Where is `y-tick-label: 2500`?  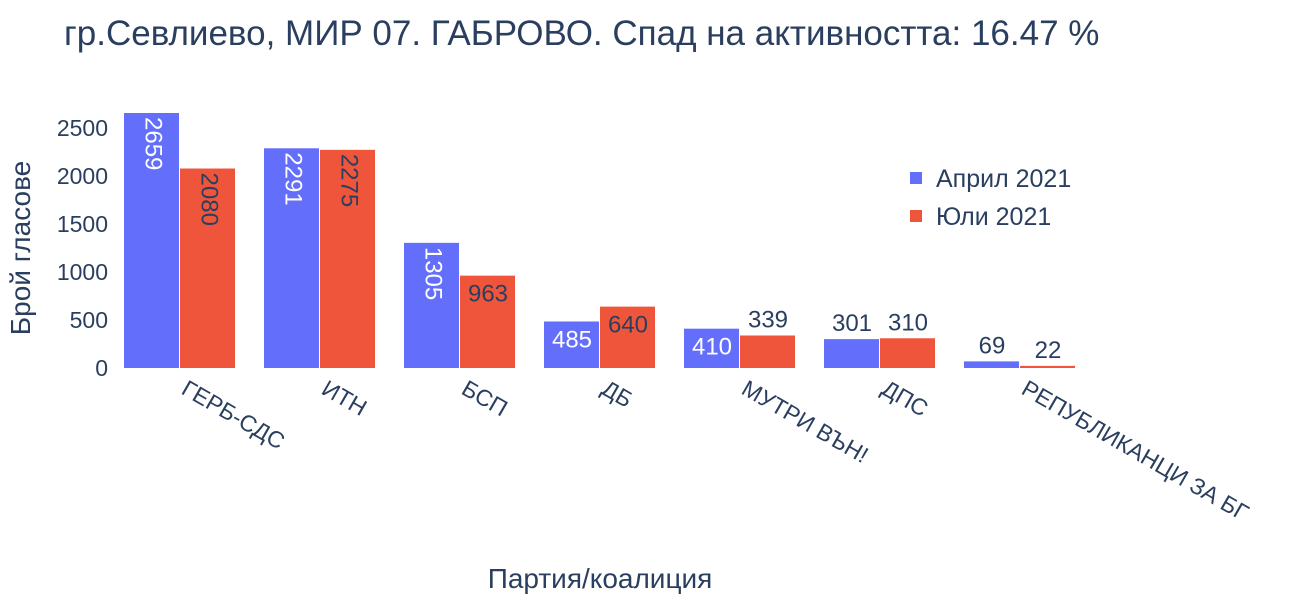
y-tick-label: 2500 is located at coordinates (82, 128).